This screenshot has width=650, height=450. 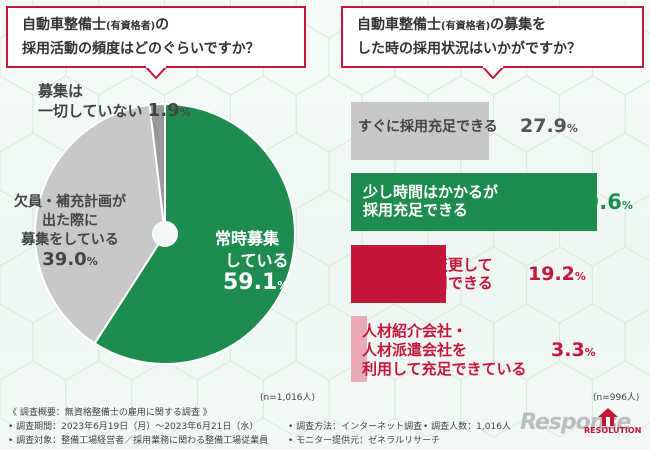 I want to click on survey-target: • 調査対象：整備工場経営者／採用業務に関わる整備工場従業員, so click(x=138, y=441).